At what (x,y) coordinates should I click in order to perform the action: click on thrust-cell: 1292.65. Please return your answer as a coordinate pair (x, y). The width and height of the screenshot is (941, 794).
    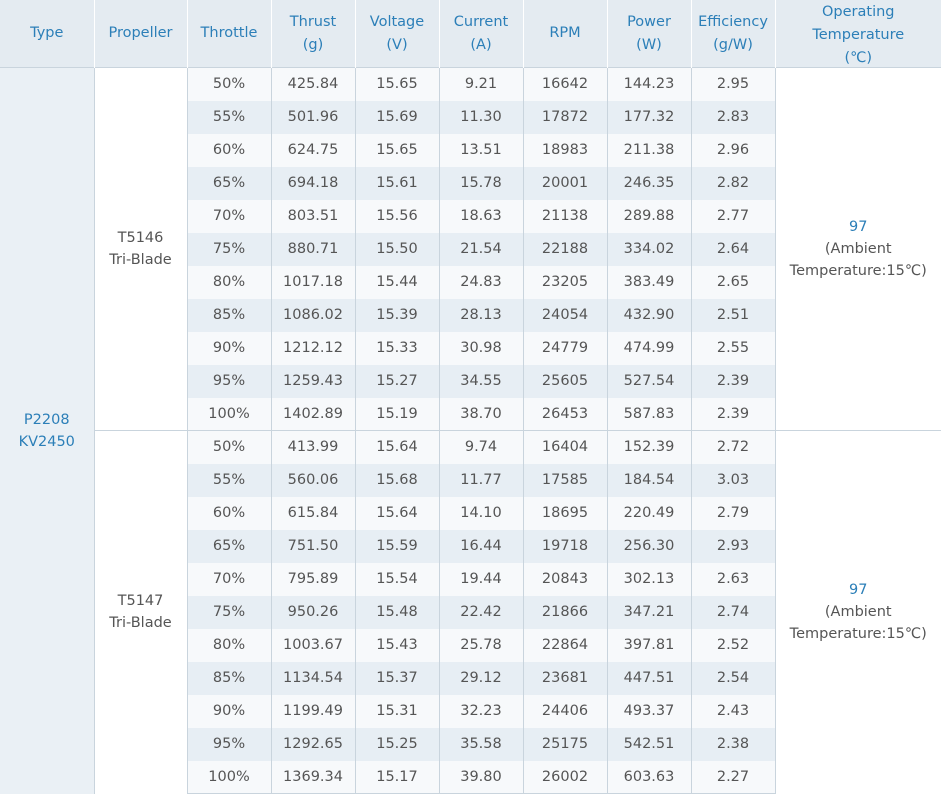
    Looking at the image, I should click on (313, 744).